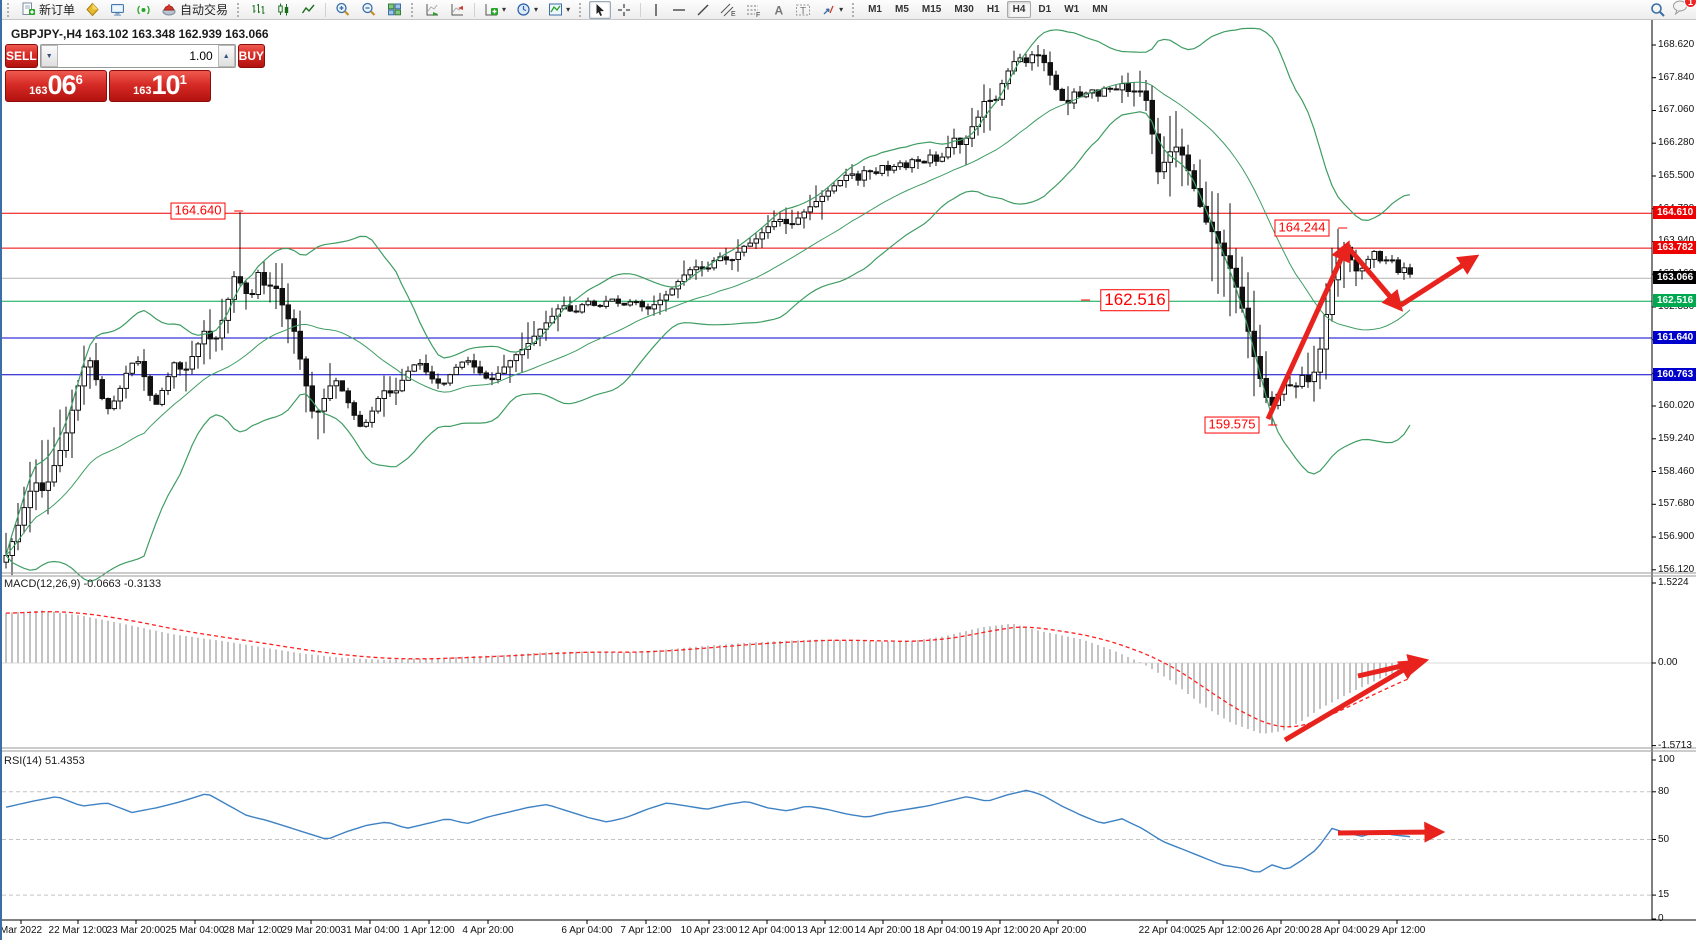 The height and width of the screenshot is (940, 1696). What do you see at coordinates (1674, 277) in the screenshot?
I see `axis-price-tag-163.066: 163.066` at bounding box center [1674, 277].